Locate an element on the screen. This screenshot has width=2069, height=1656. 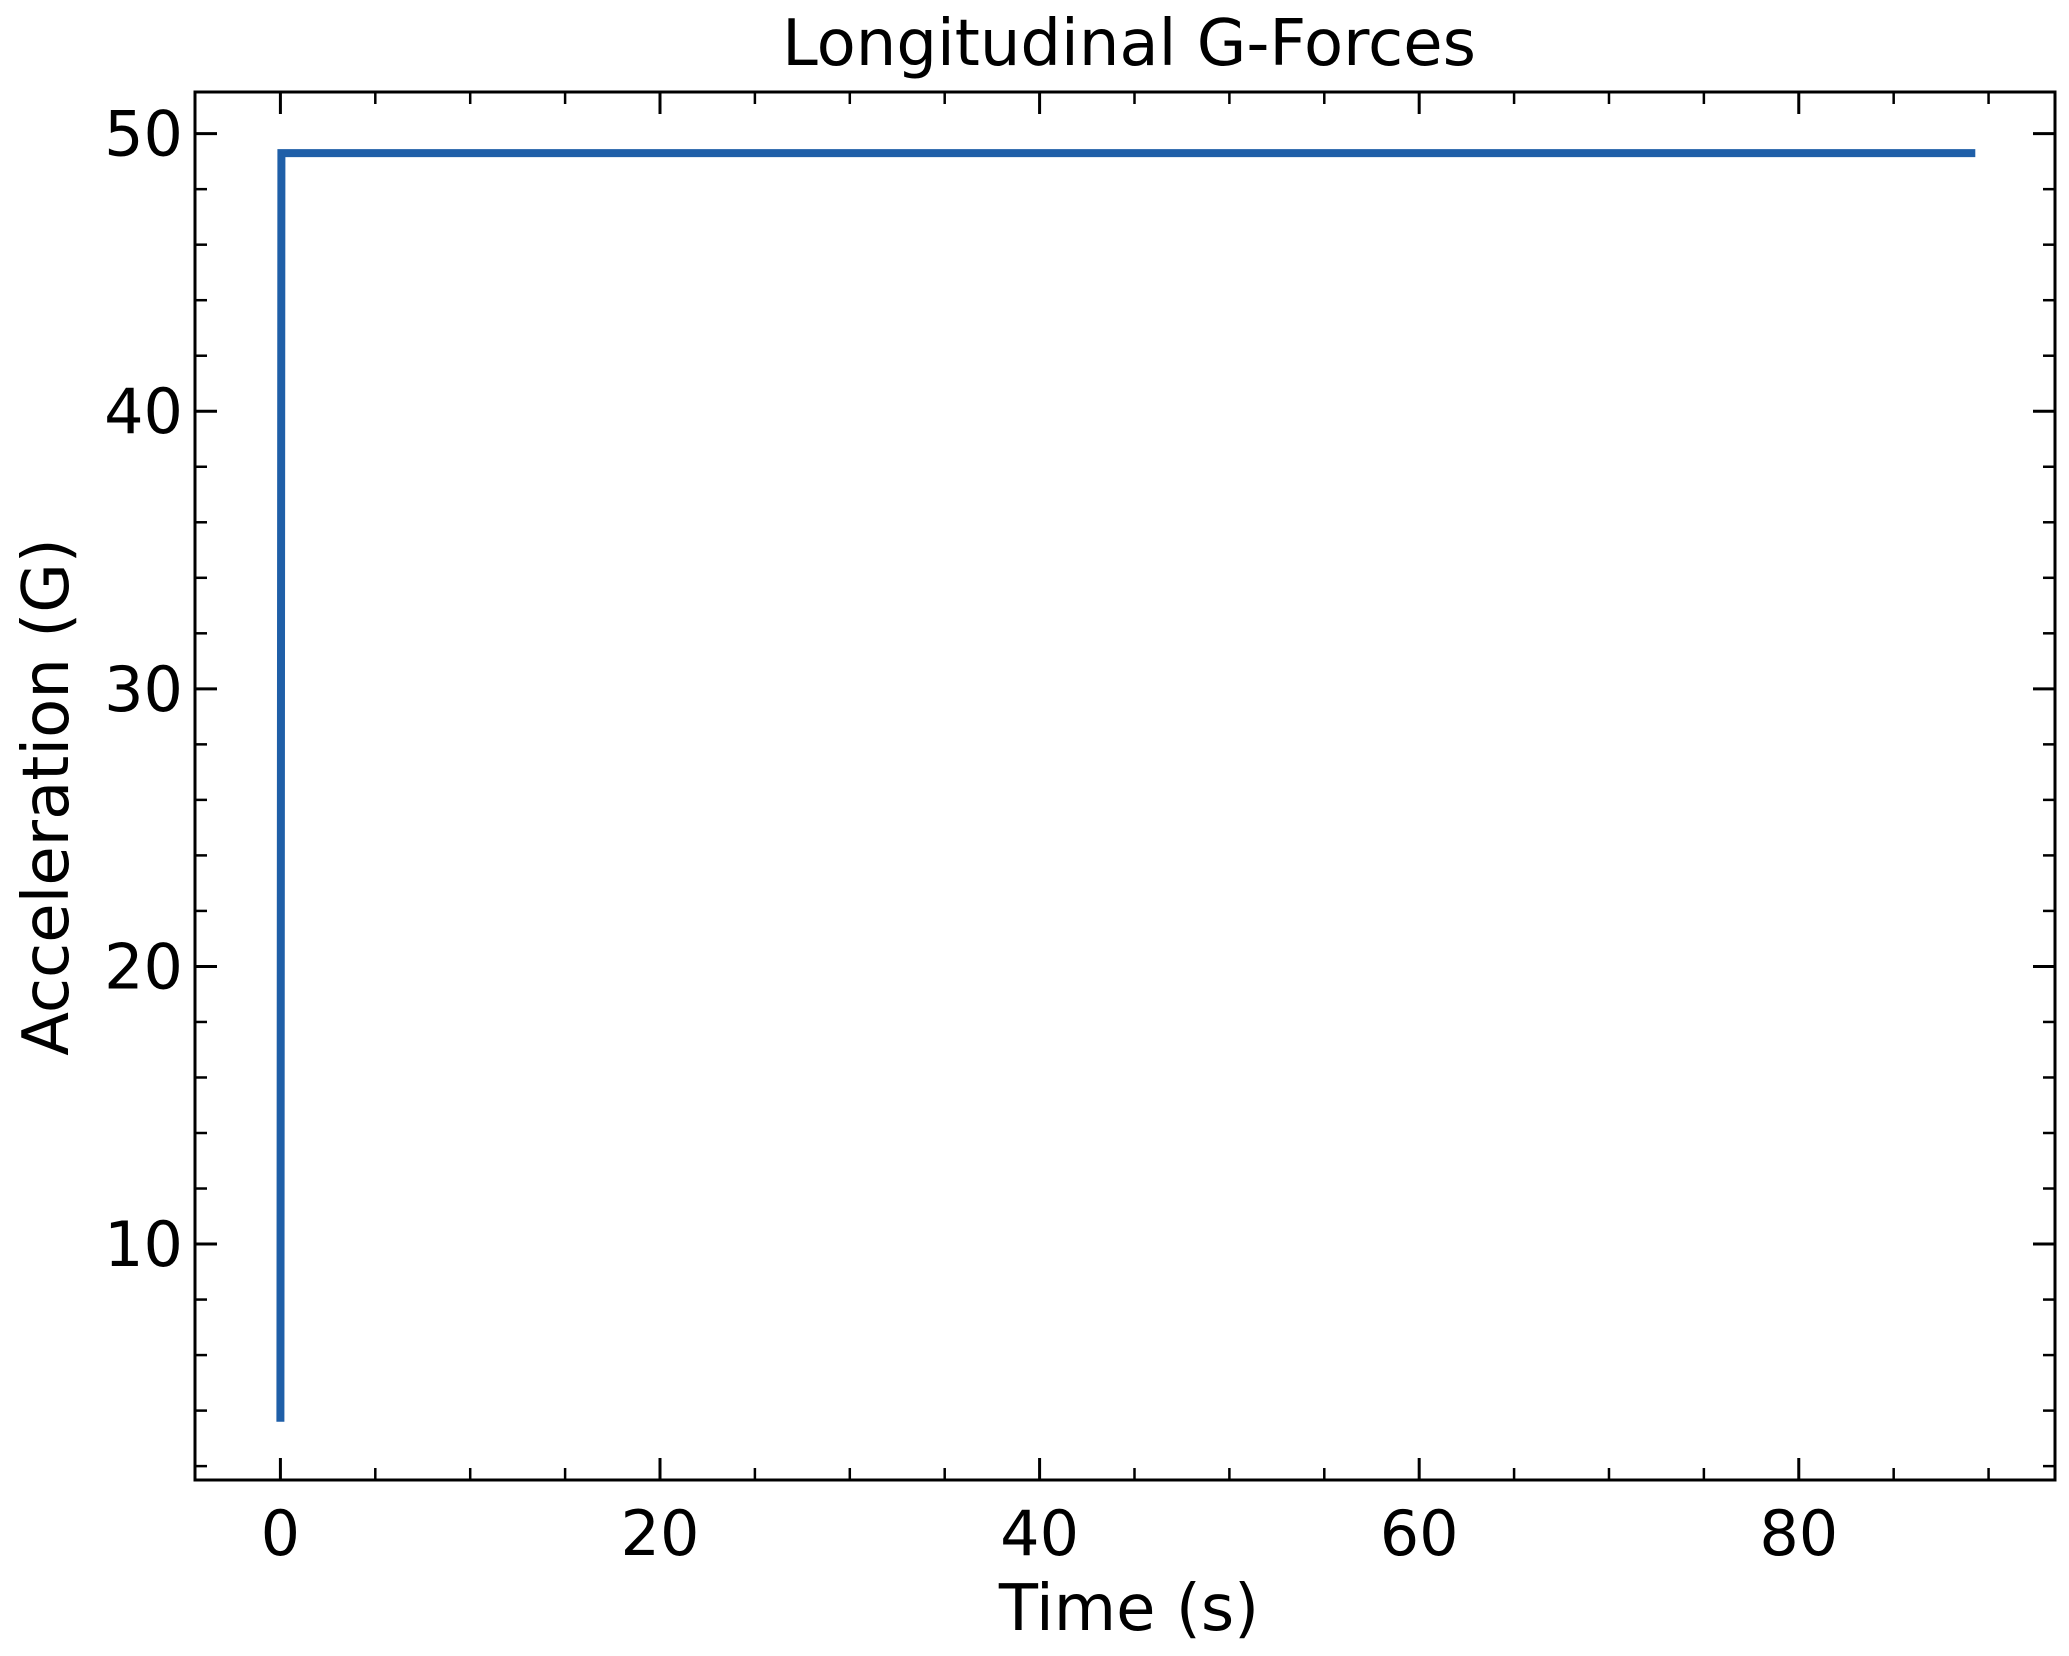
y-axis-label: Acceleration (G) is located at coordinates (47, 797).